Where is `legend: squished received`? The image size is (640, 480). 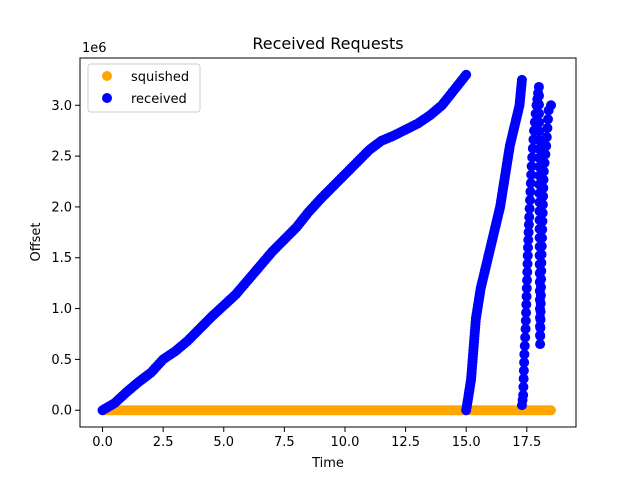
legend: squished received is located at coordinates (144, 88).